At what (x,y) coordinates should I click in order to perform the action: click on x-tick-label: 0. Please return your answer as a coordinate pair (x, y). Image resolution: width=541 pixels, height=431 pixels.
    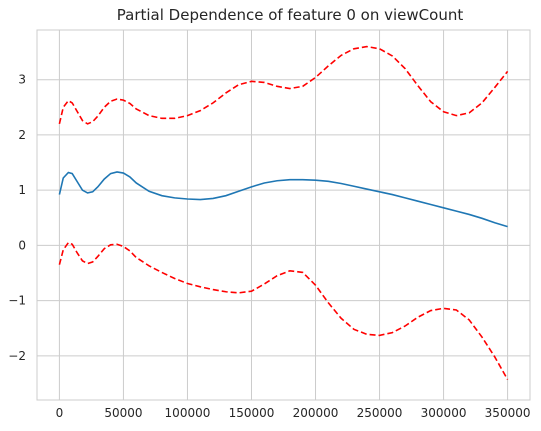
    Looking at the image, I should click on (60, 413).